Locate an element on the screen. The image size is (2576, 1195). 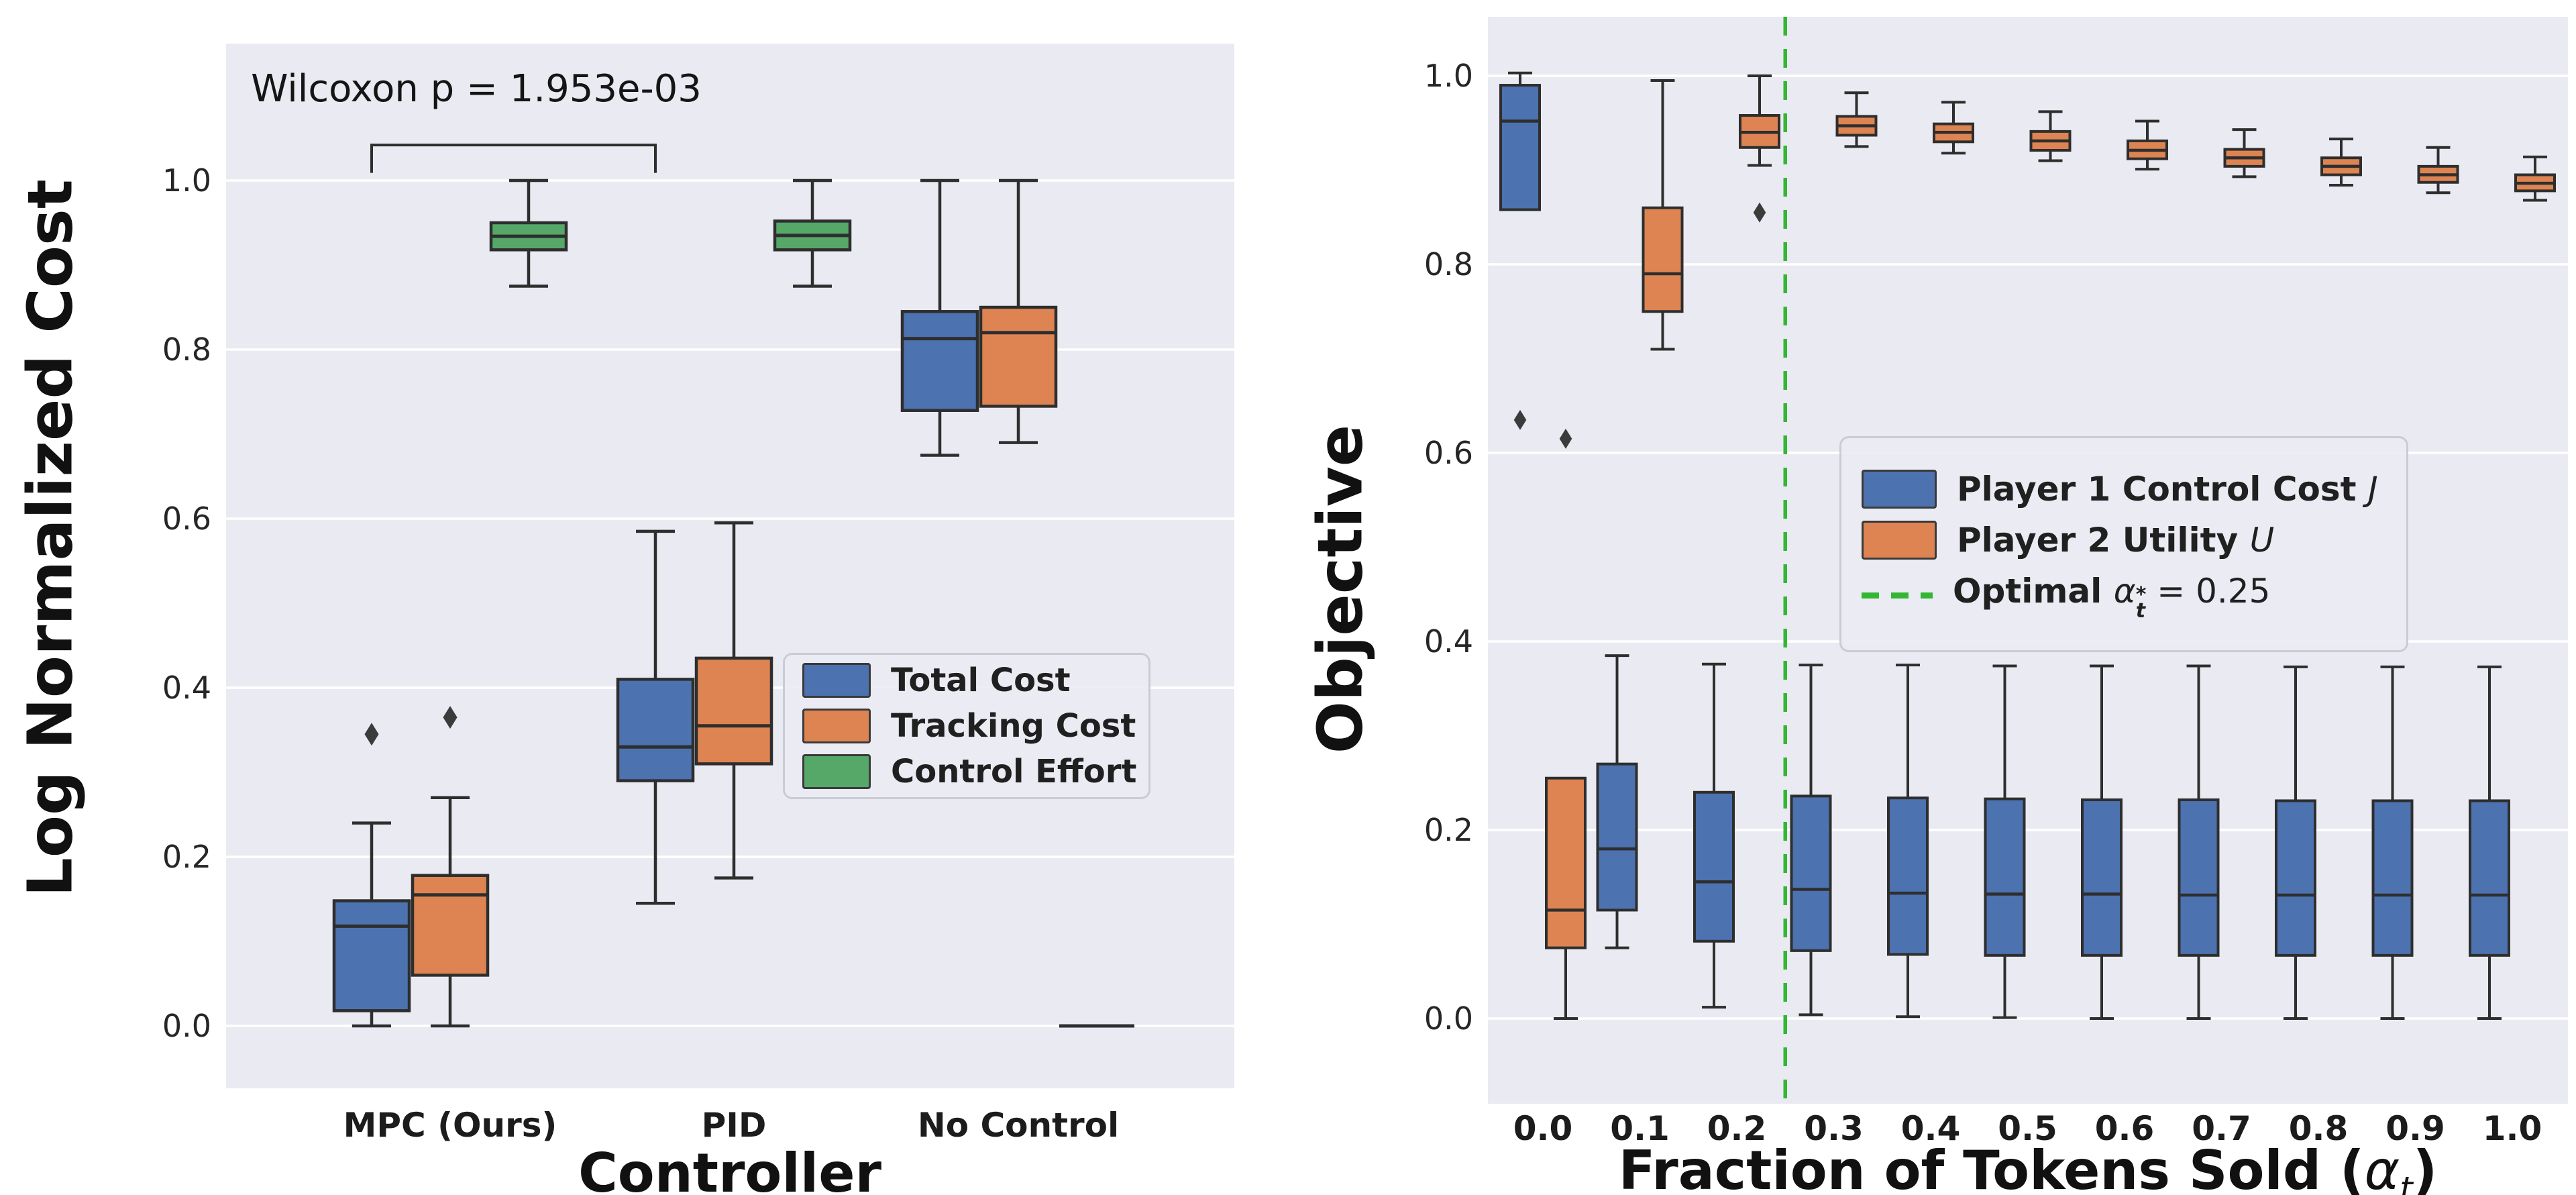
legend-item-player1-cost: Player 1 Control Cost J is located at coordinates (2124, 489).